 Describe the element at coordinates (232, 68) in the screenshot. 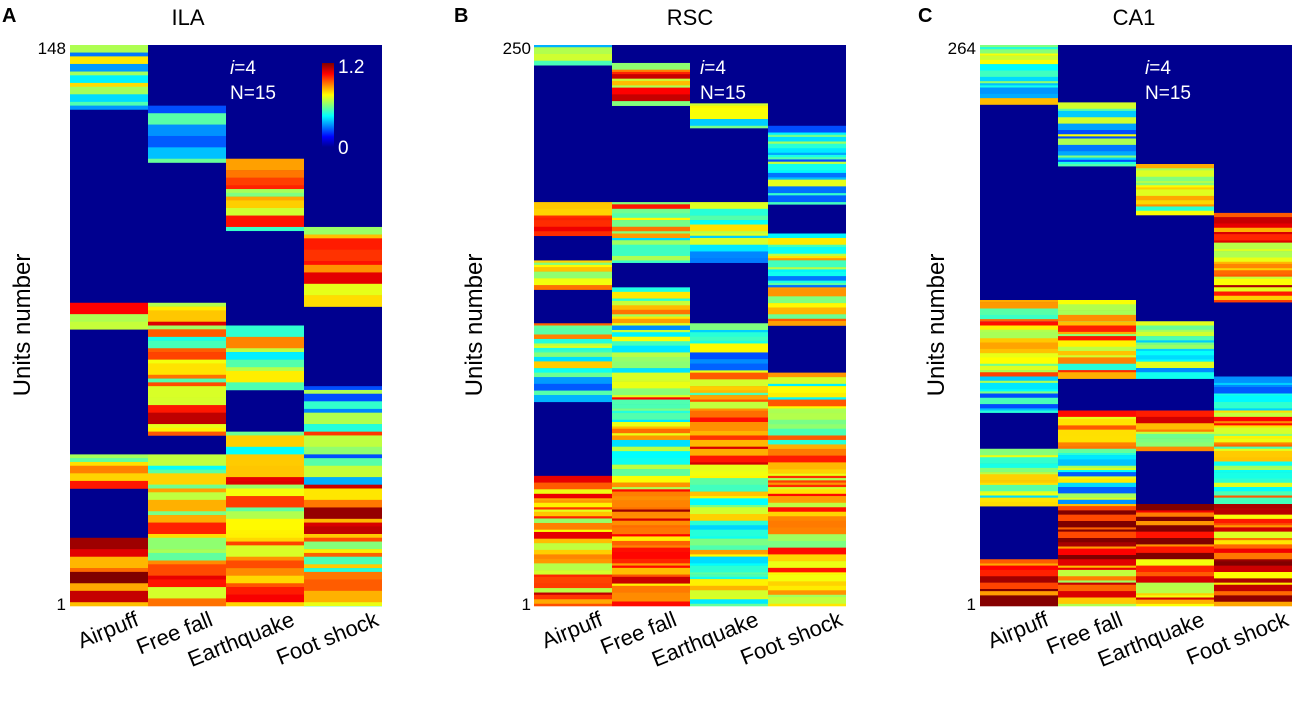

I see `panel-a-stat-i-symbol: i` at that location.